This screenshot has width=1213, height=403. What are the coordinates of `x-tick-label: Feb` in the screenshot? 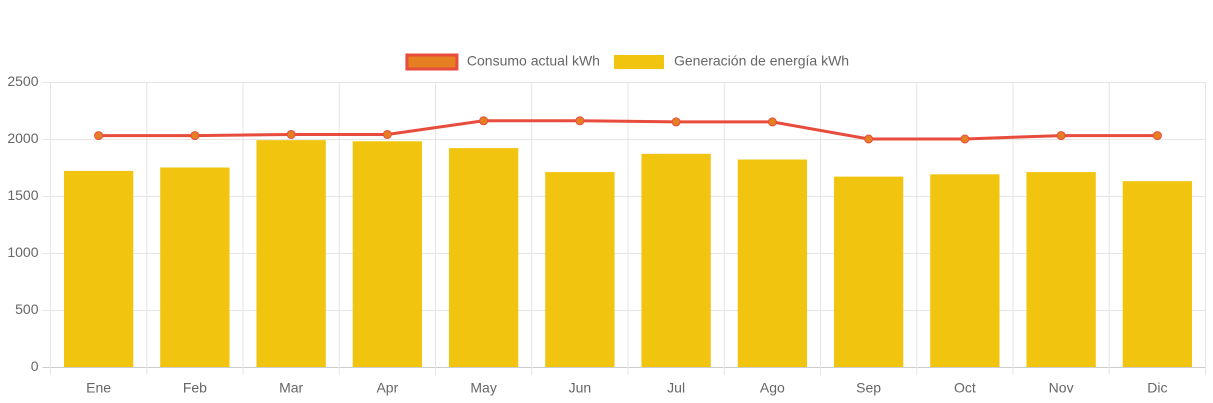 It's located at (195, 388).